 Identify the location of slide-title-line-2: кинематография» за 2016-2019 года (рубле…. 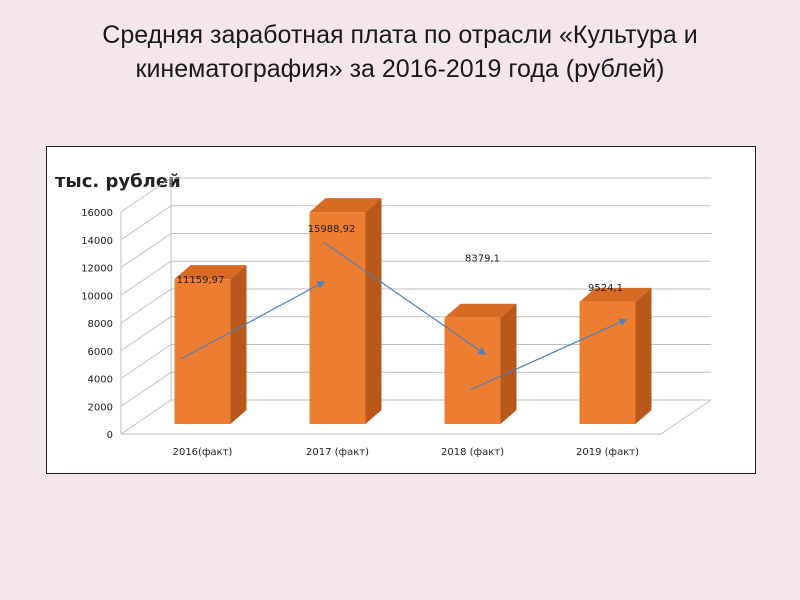
(400, 69).